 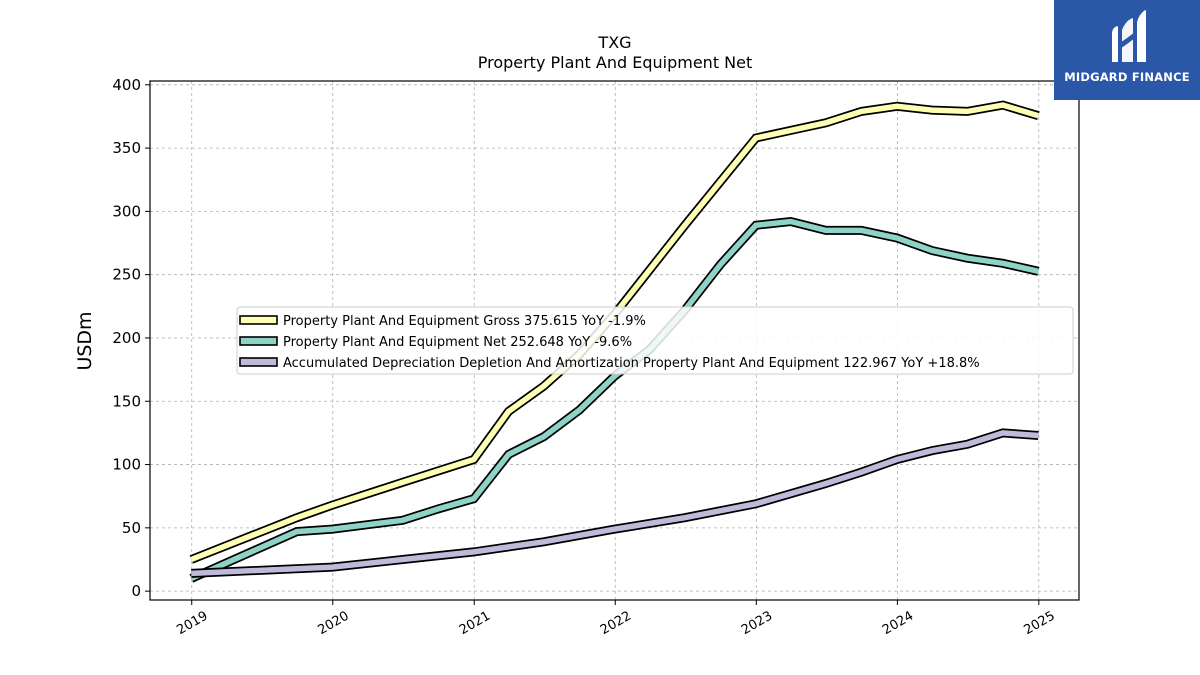 I want to click on logo-text: MIDGARD FINANCE, so click(x=1127, y=77).